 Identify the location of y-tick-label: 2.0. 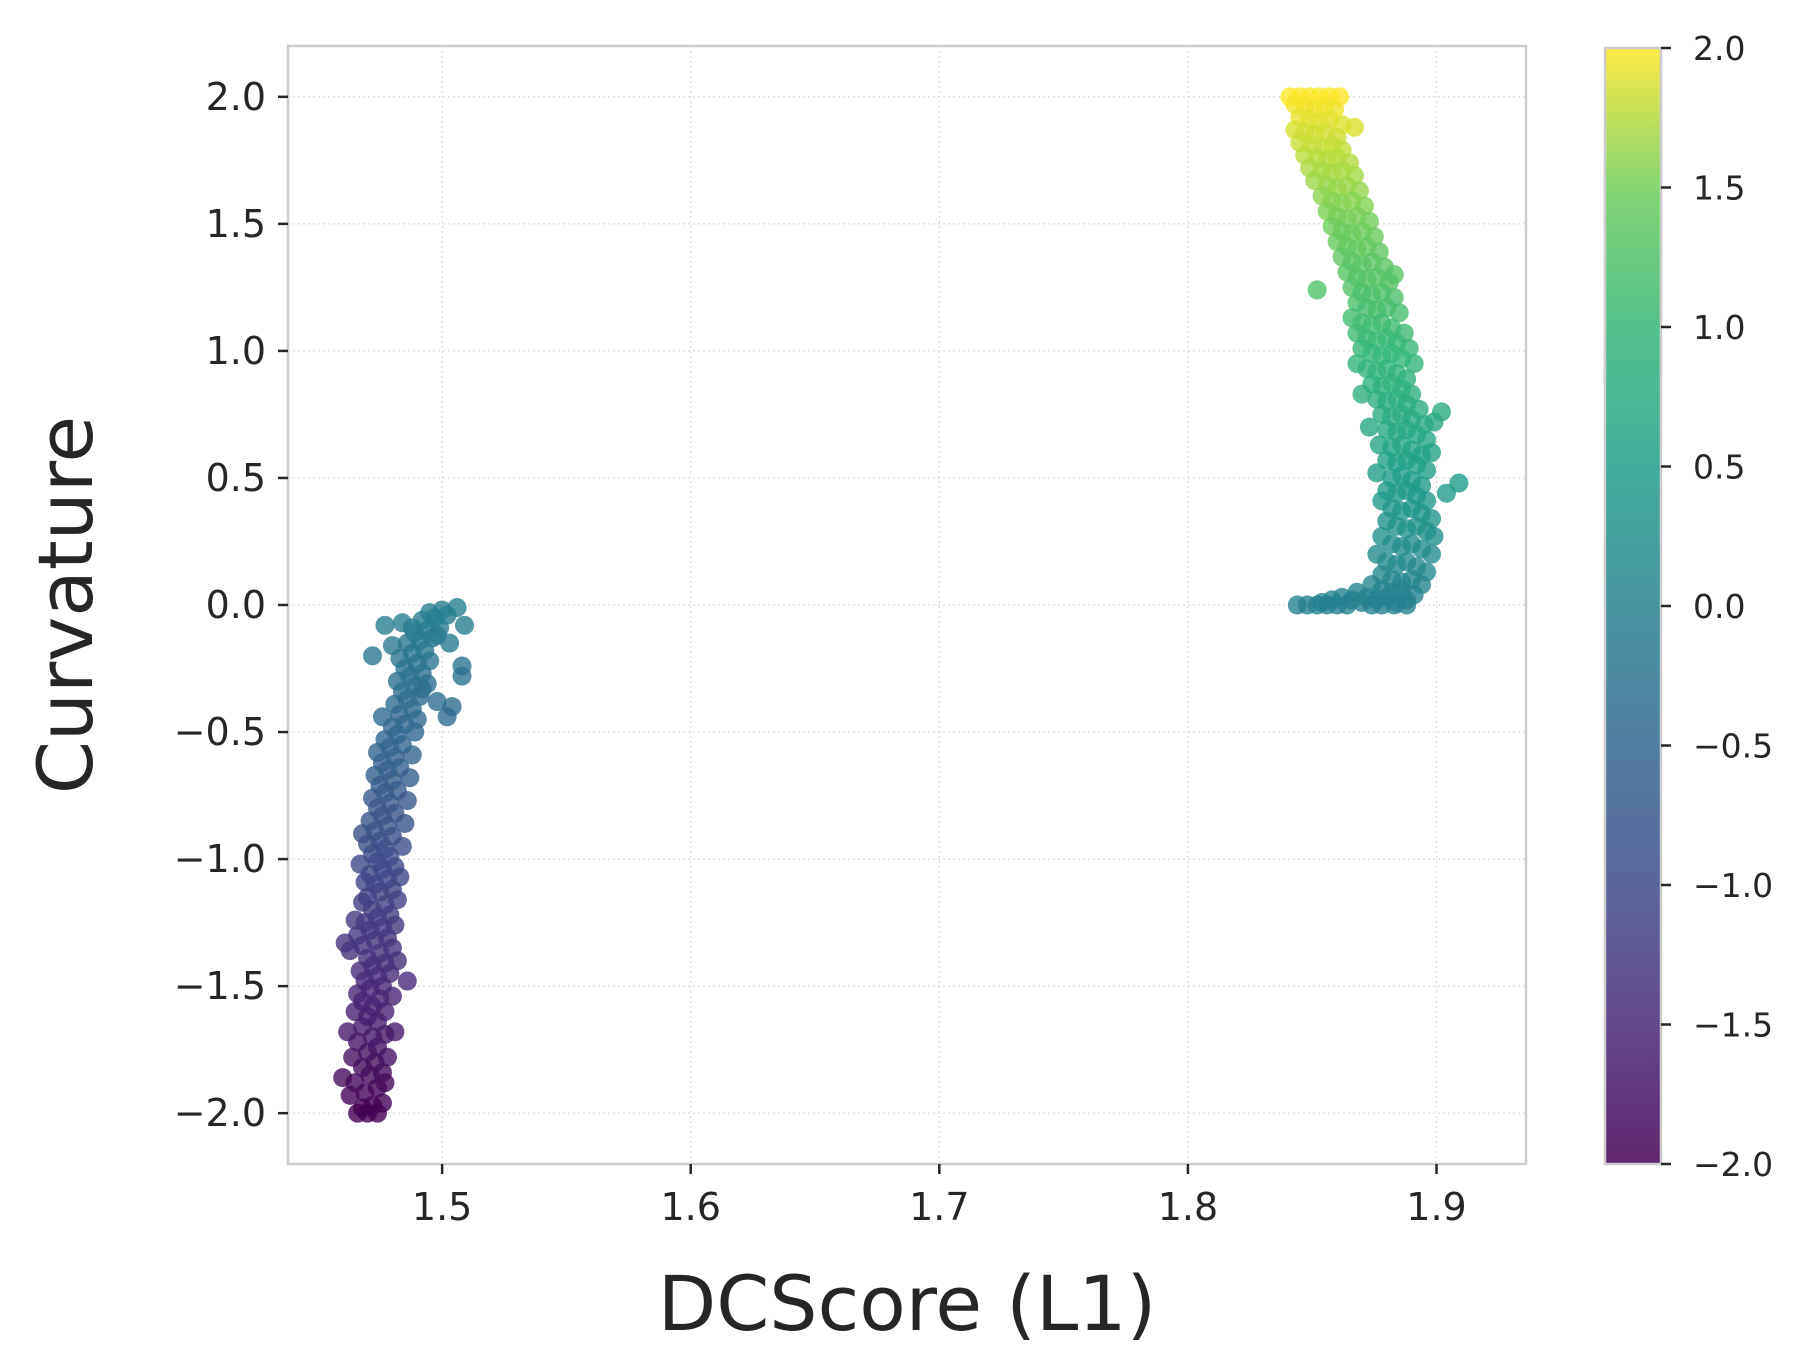
(236, 97).